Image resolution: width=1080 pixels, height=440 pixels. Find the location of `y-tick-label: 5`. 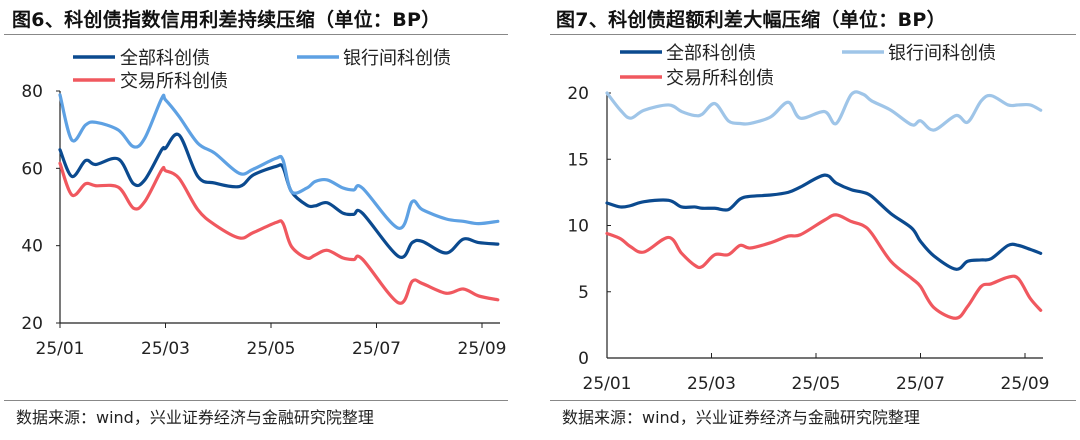

y-tick-label: 5 is located at coordinates (583, 293).